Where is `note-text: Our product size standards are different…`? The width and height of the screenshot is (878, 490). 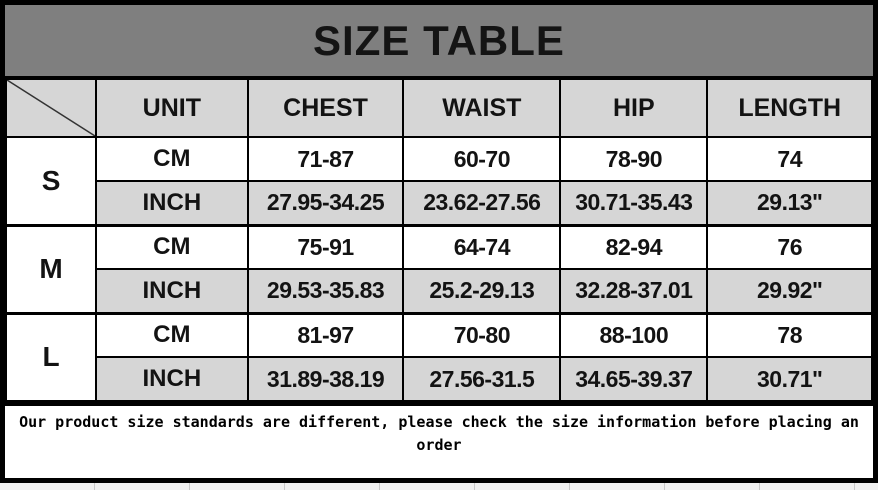
note-text: Our product size standards are different… is located at coordinates (439, 434).